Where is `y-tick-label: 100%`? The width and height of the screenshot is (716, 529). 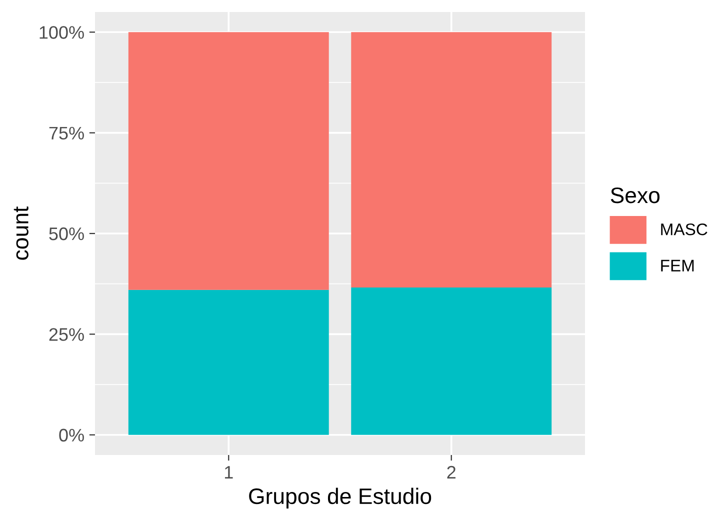
y-tick-label: 100% is located at coordinates (62, 32).